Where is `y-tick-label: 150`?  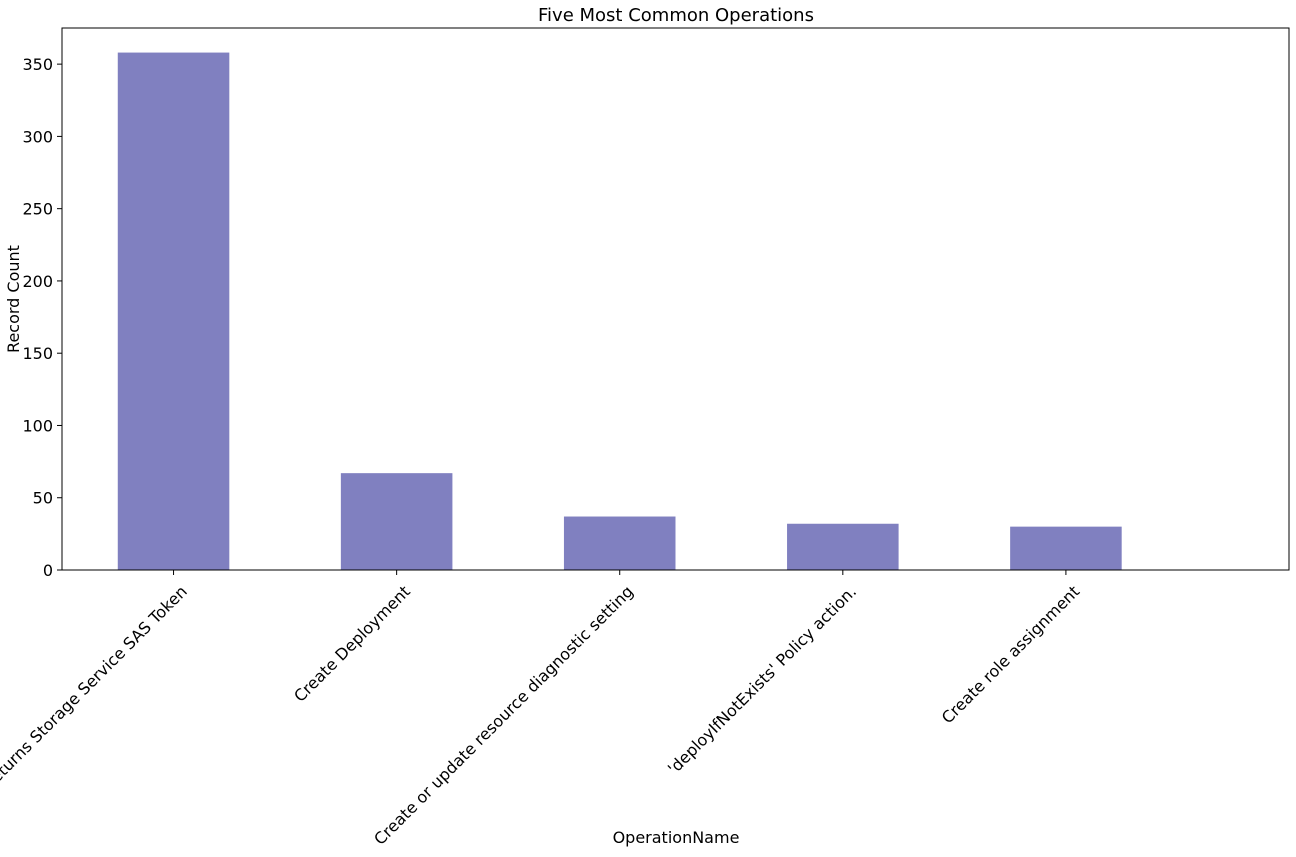
y-tick-label: 150 is located at coordinates (37, 353).